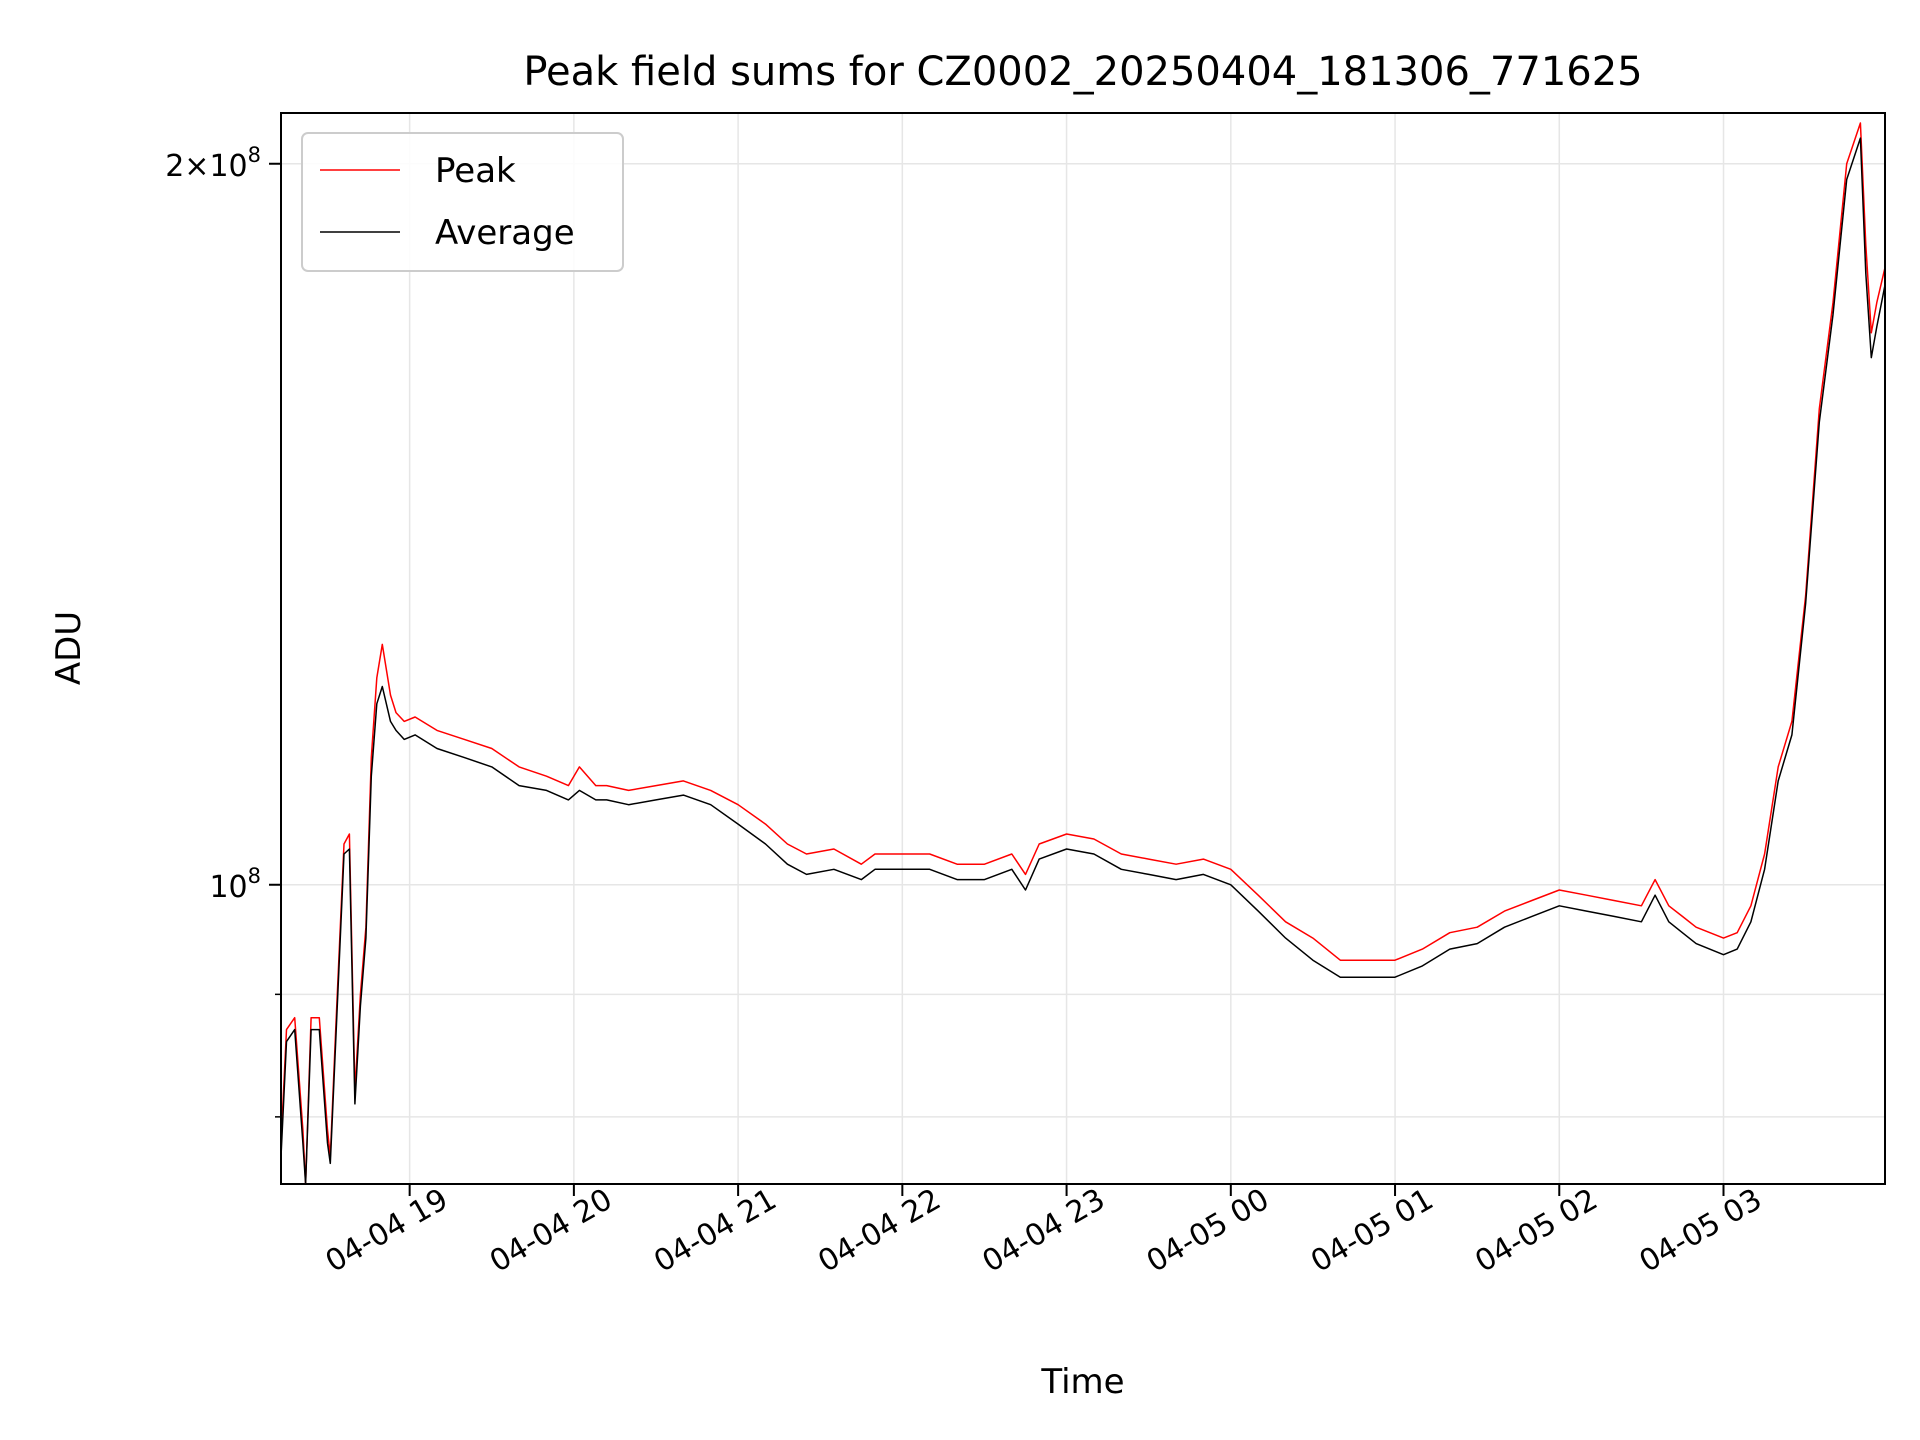  Describe the element at coordinates (235, 884) in the screenshot. I see `y-tick-label: 108` at that location.